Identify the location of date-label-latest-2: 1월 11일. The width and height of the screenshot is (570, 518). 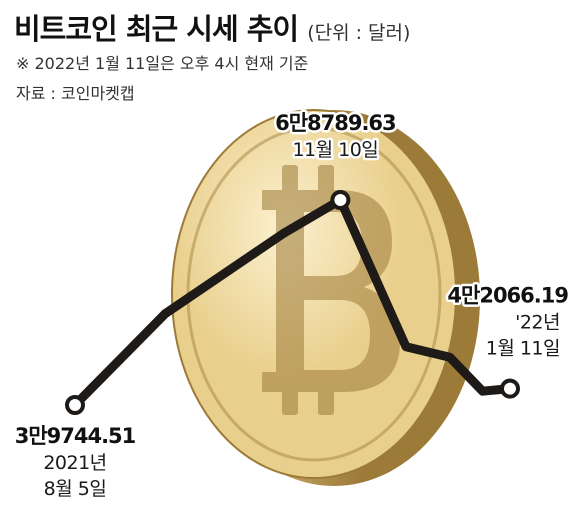
(523, 349).